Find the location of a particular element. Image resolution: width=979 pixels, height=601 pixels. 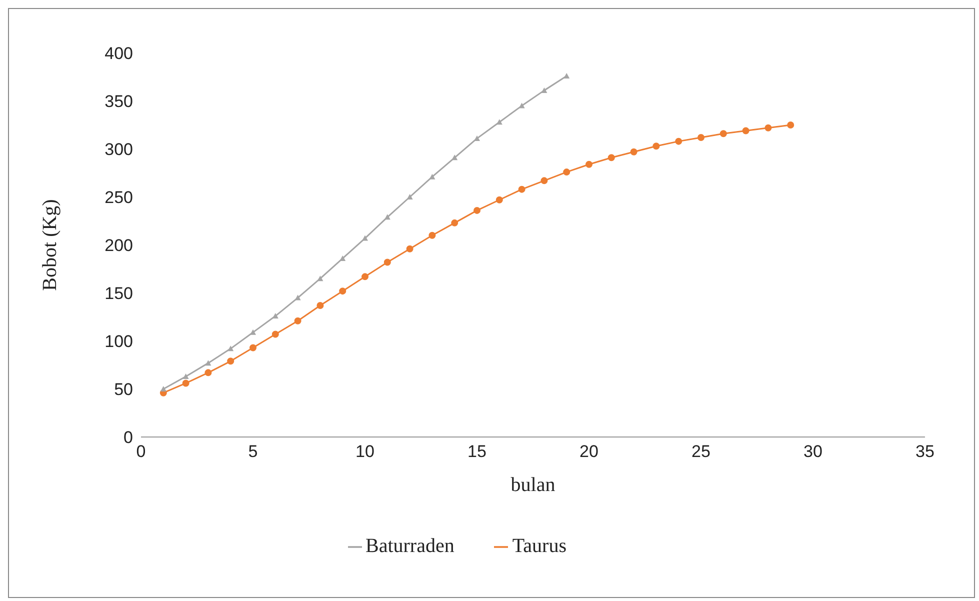

y-tick-label: 350 is located at coordinates (118, 102).